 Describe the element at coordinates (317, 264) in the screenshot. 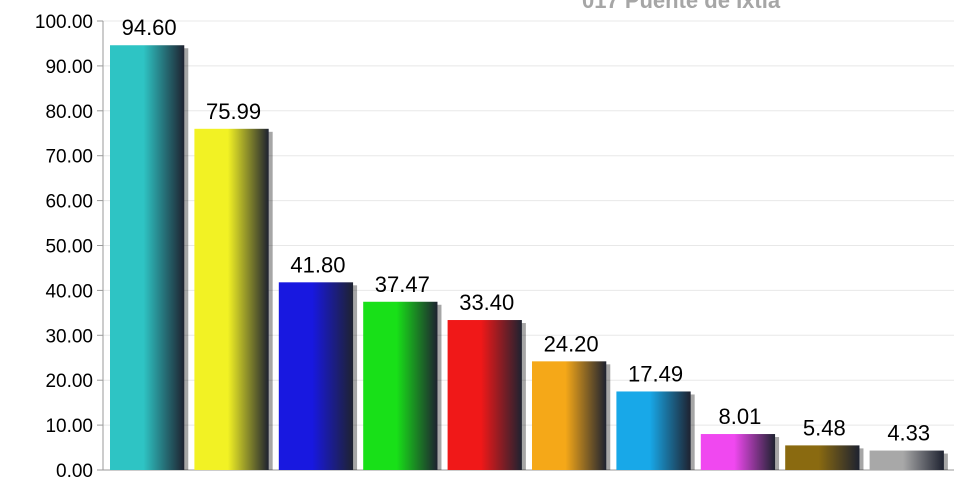

I see `data-label: 41.80` at that location.